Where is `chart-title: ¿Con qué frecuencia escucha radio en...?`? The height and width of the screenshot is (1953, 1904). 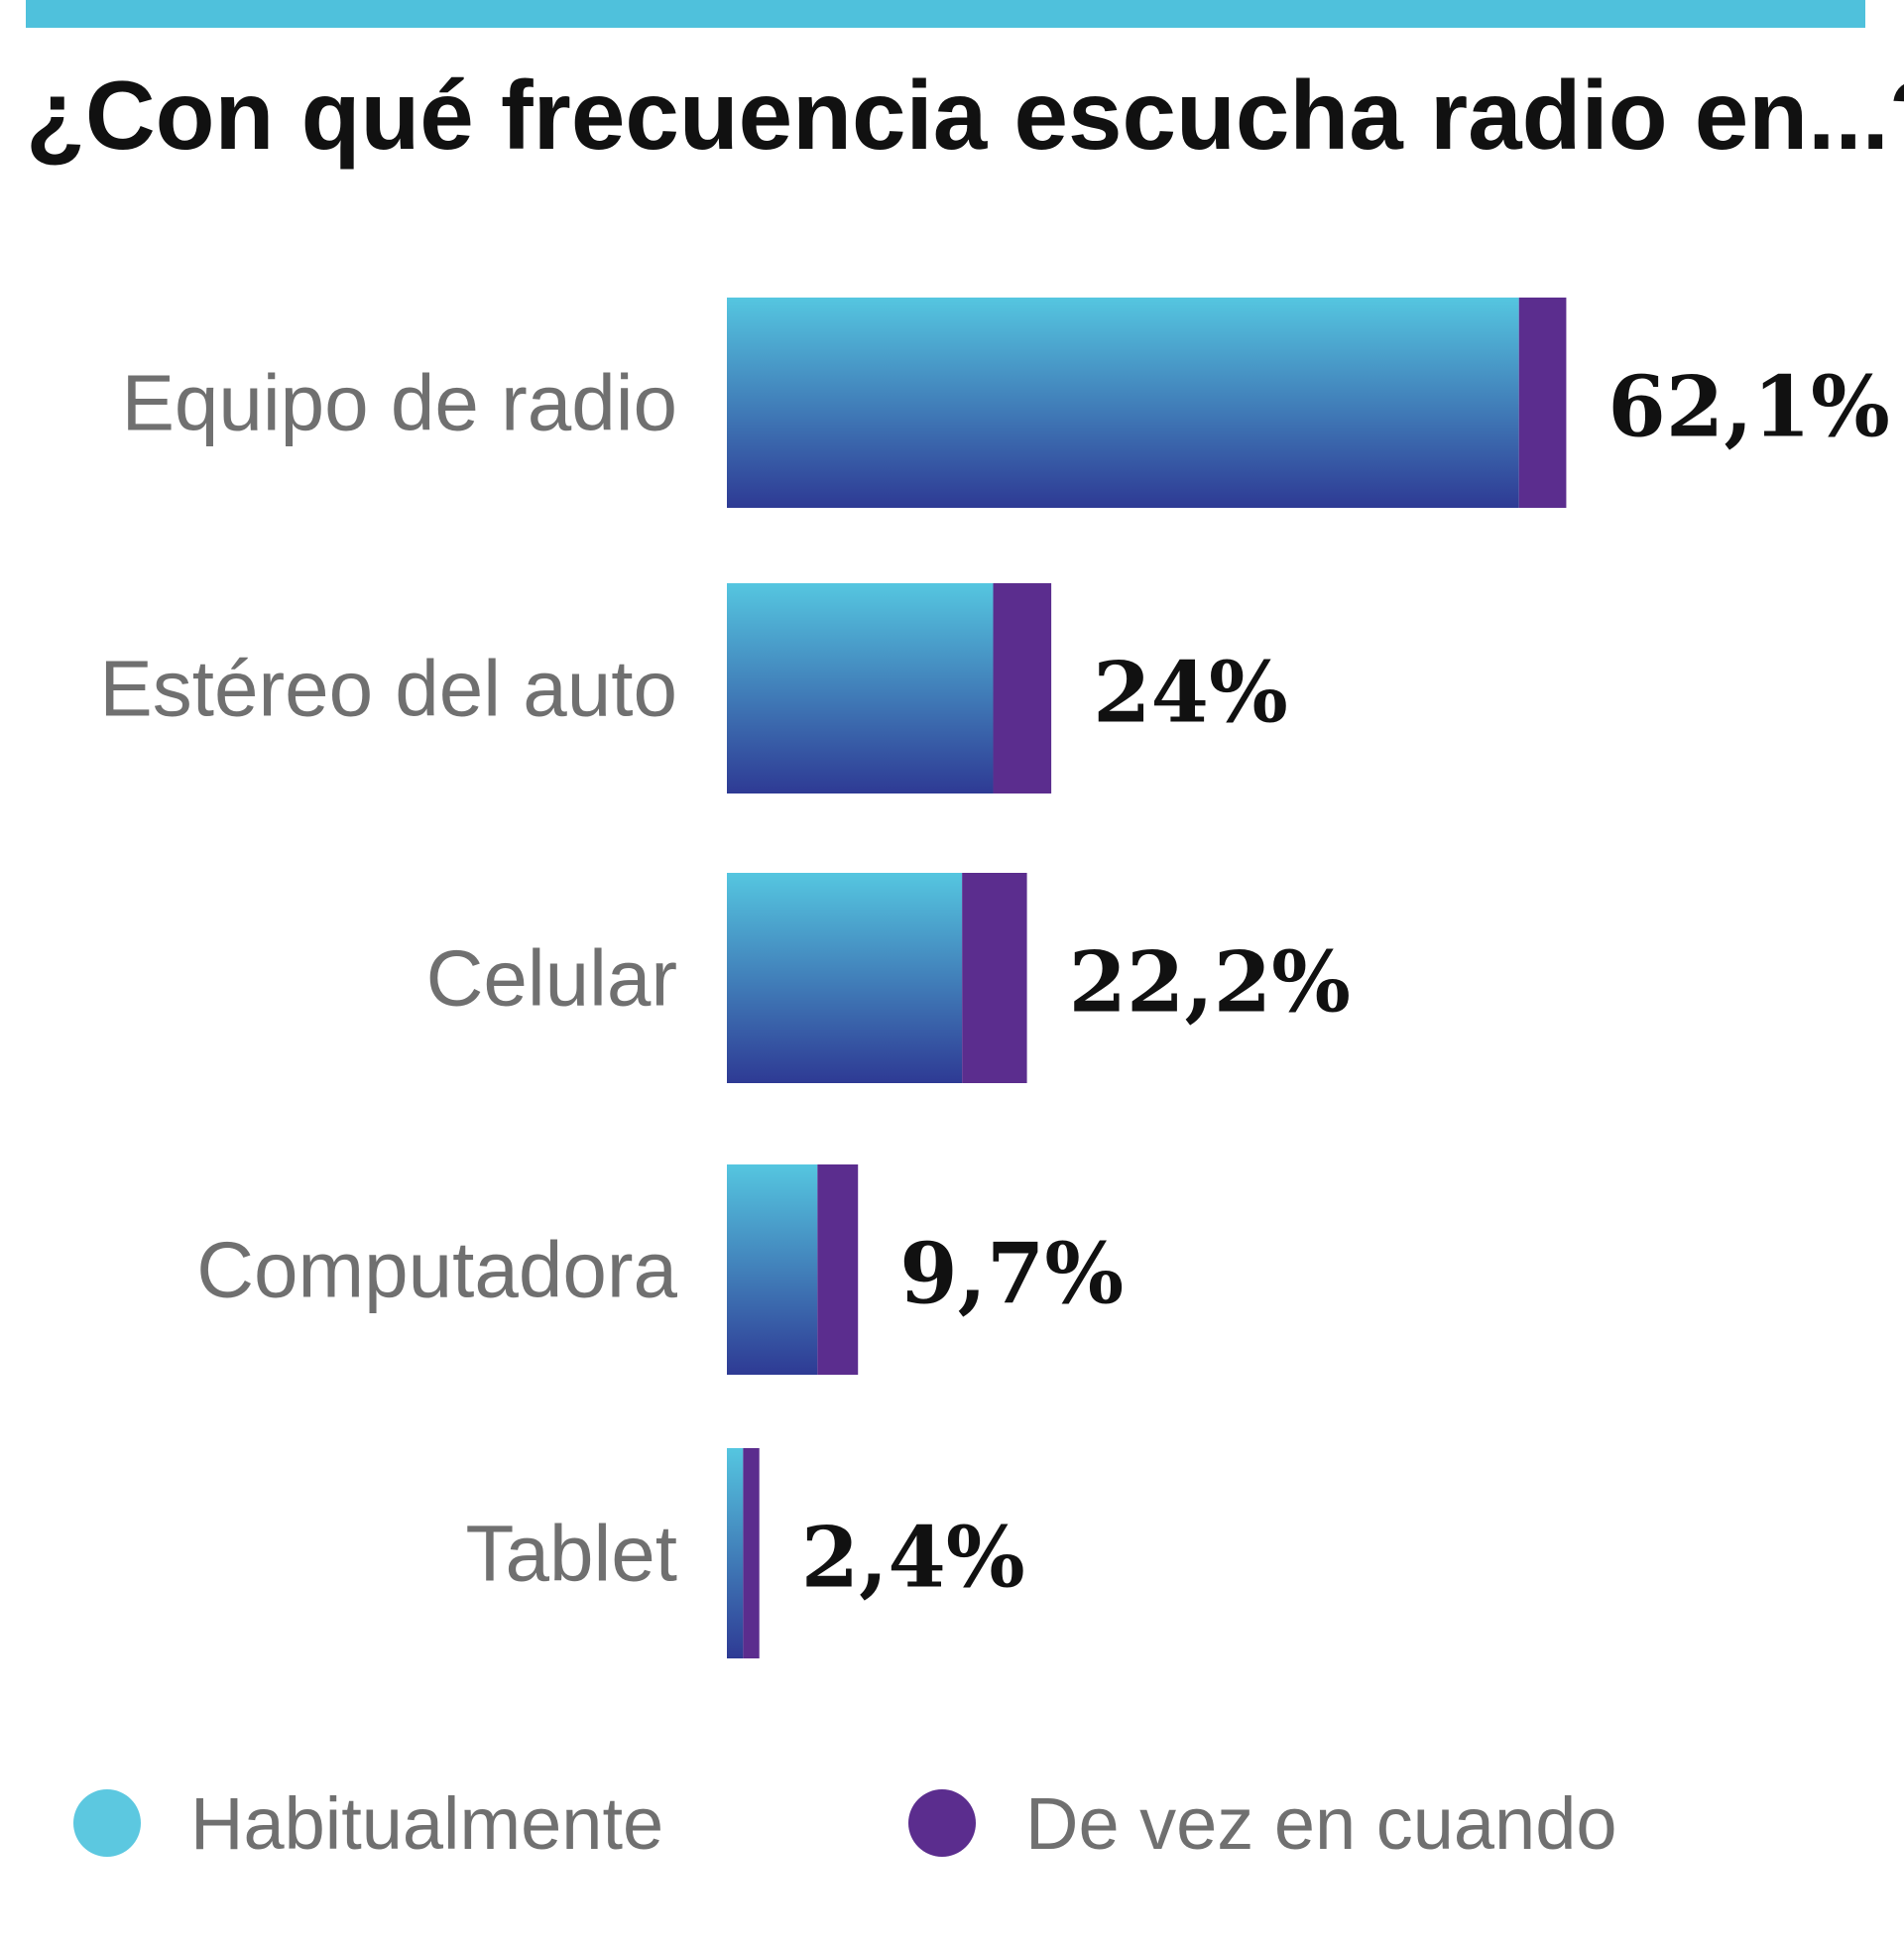
chart-title: ¿Con qué frecuencia escucha radio en...? is located at coordinates (965, 116).